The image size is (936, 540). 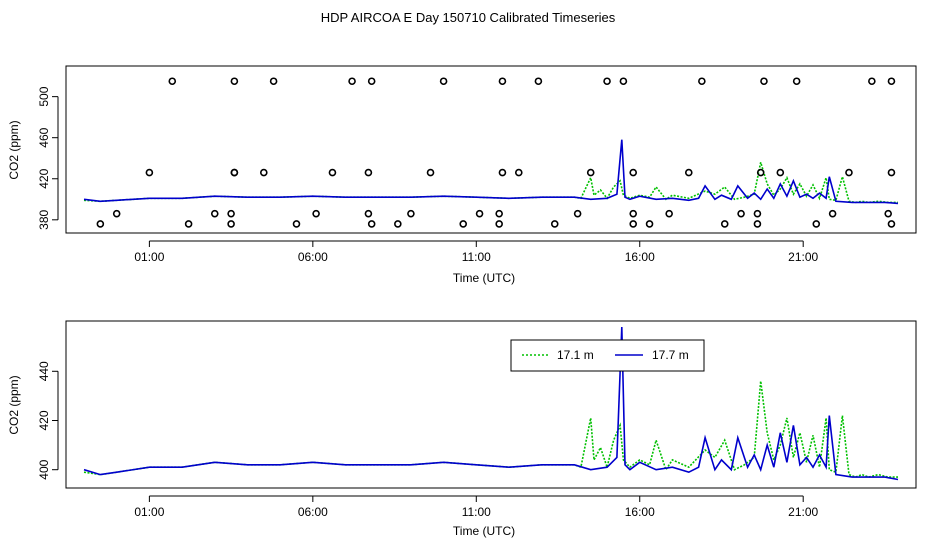 What do you see at coordinates (44, 178) in the screenshot?
I see `top-y-tick-label: 420` at bounding box center [44, 178].